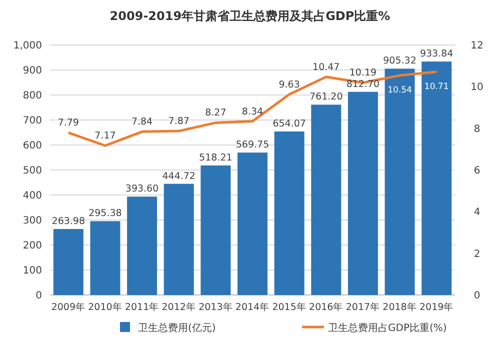 This screenshot has width=500, height=351. What do you see at coordinates (399, 61) in the screenshot?
I see `data-label: 905.32` at bounding box center [399, 61].